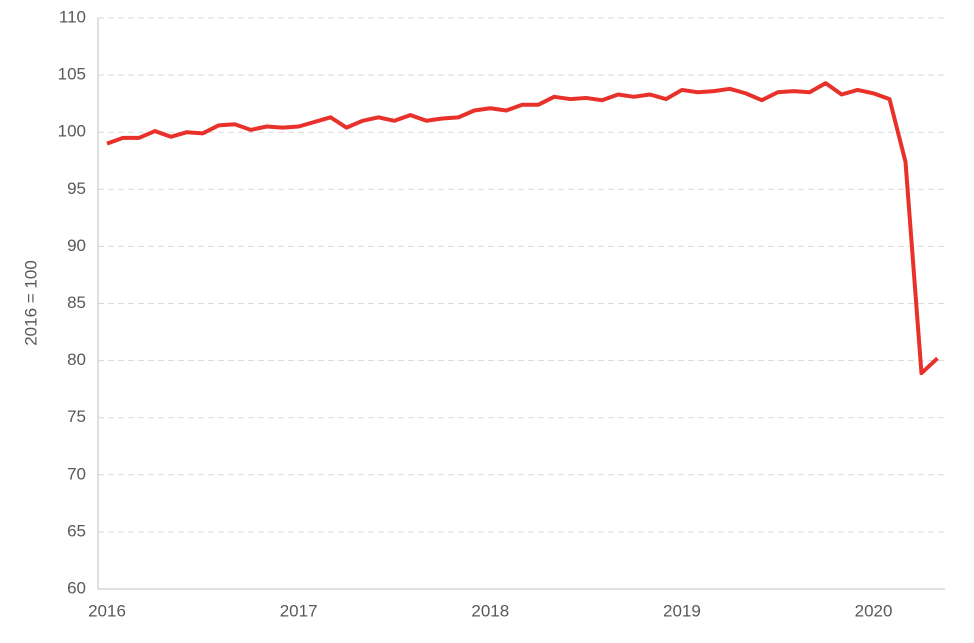 This screenshot has width=974, height=643. Describe the element at coordinates (76, 530) in the screenshot. I see `y-tick-label: 65` at that location.